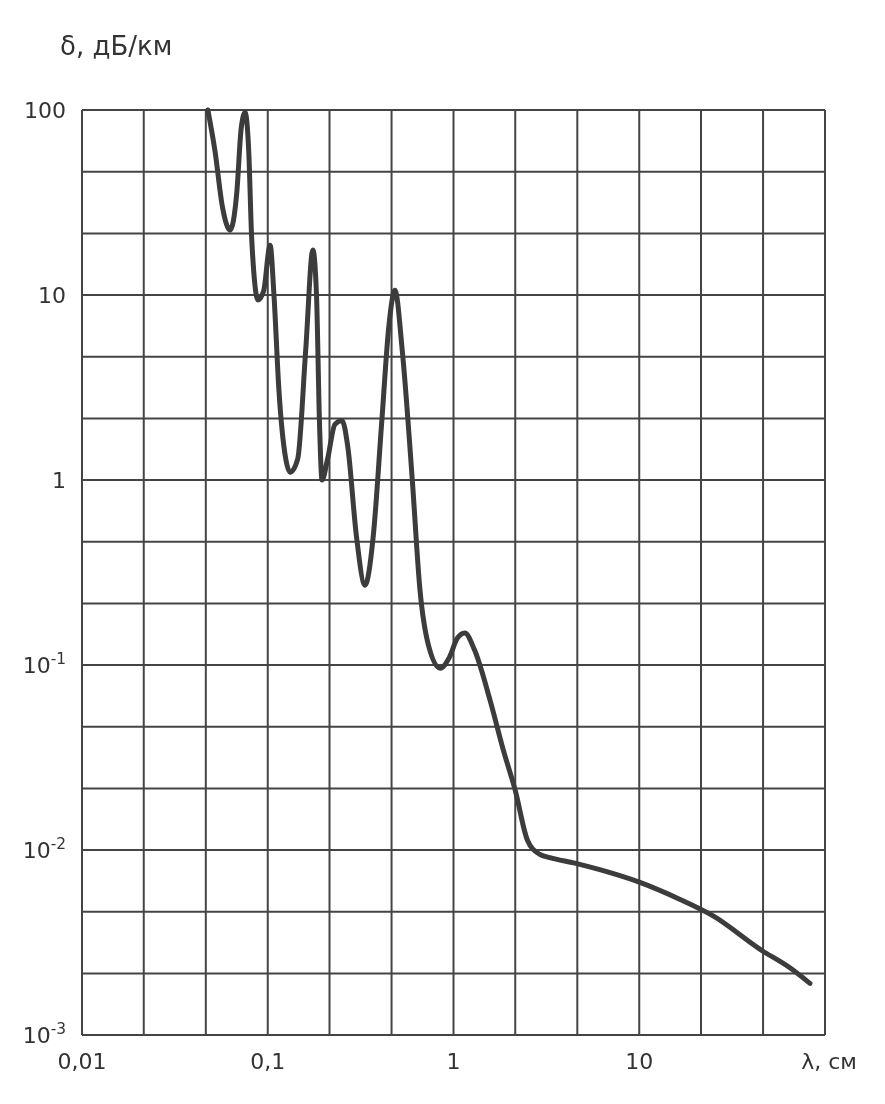 Image resolution: width=885 pixels, height=1104 pixels. Describe the element at coordinates (268, 1061) in the screenshot. I see `x-tick-label: 0,1` at that location.